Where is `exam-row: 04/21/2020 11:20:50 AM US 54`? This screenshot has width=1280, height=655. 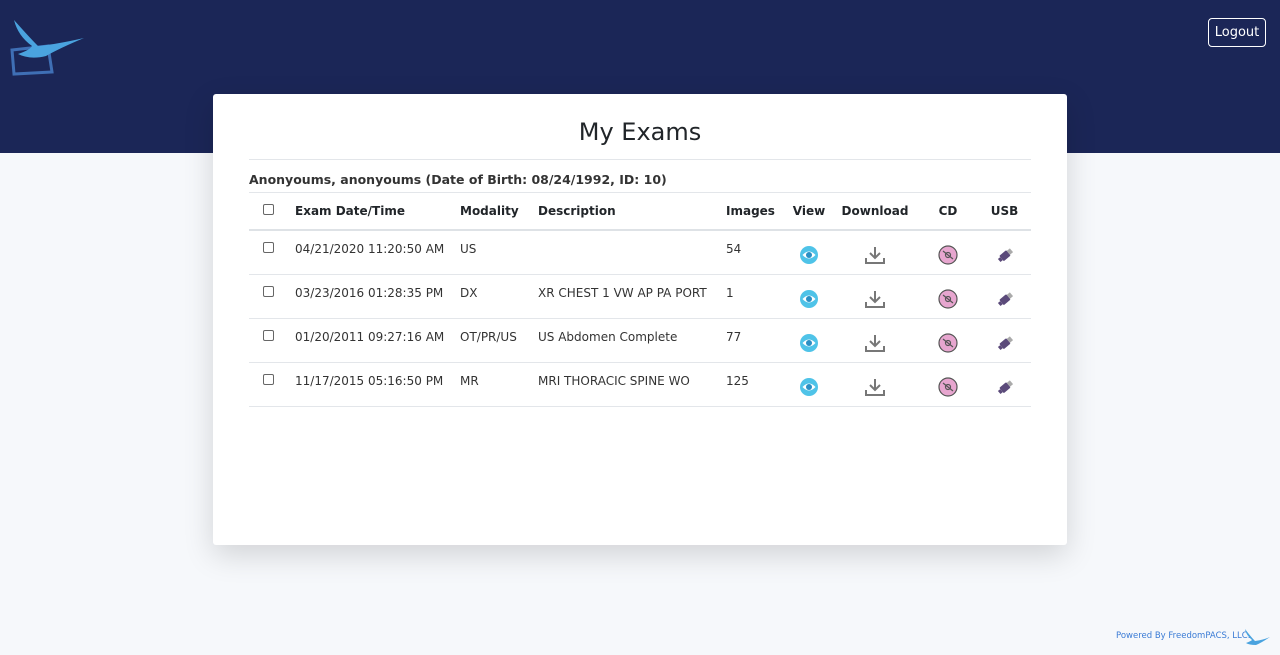
exam-row: 04/21/2020 11:20:50 AM US 54 is located at coordinates (640, 252).